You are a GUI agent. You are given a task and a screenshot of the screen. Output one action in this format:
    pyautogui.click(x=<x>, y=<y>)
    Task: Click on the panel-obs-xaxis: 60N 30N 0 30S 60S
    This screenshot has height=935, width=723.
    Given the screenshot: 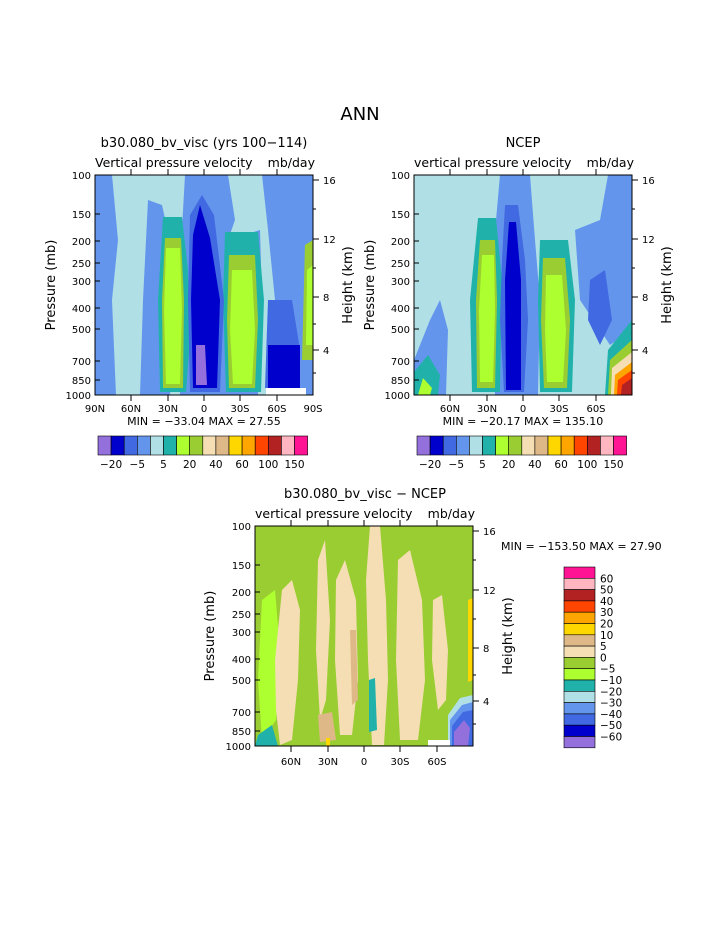 What is the action you would take?
    pyautogui.click(x=523, y=292)
    